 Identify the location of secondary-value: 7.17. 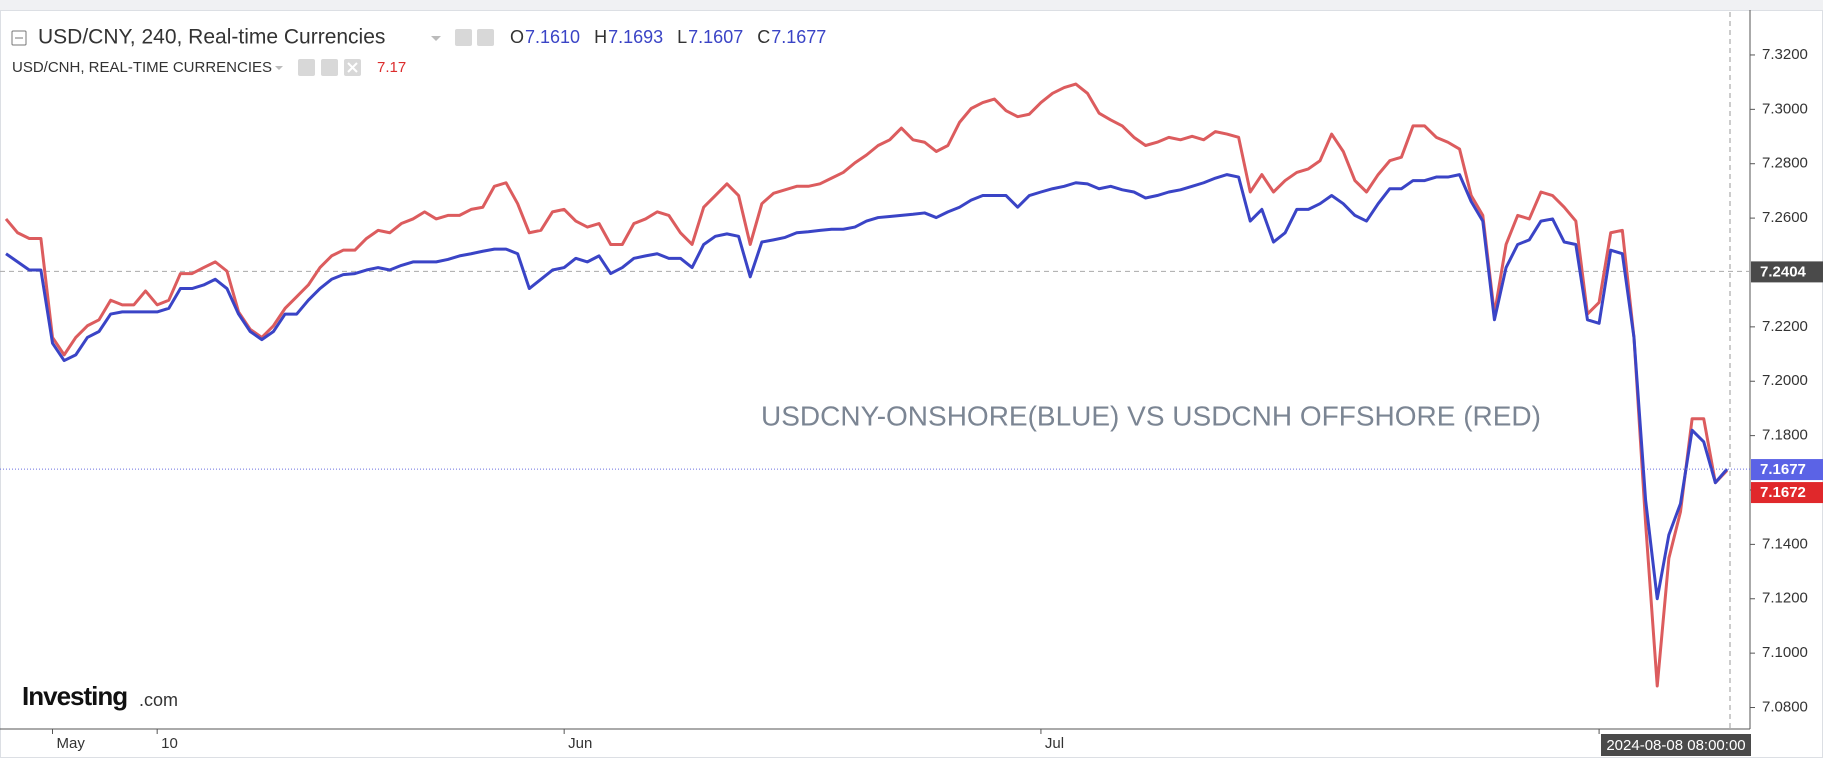
(391, 67).